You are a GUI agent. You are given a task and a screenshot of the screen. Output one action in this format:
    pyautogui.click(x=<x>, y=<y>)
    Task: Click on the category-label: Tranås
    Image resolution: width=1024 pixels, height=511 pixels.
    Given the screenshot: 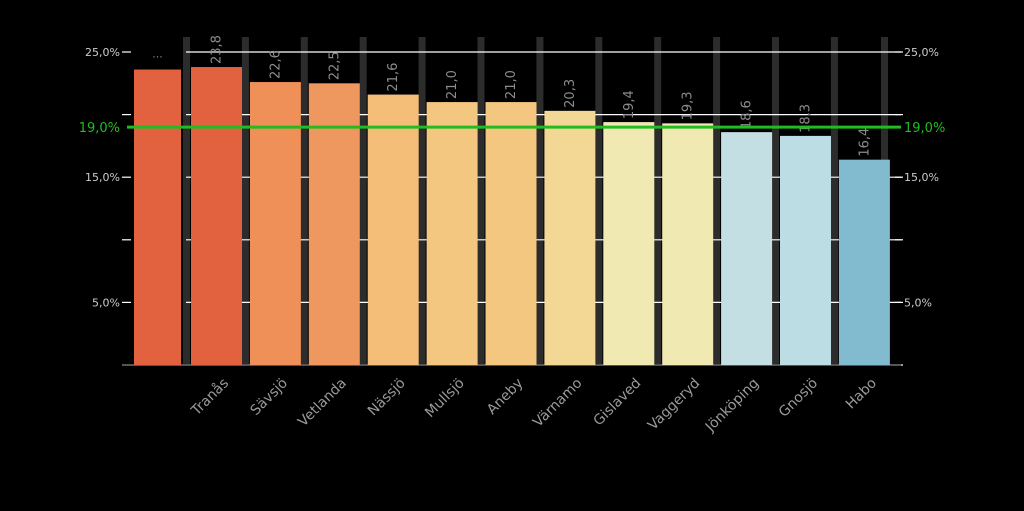 What is the action you would take?
    pyautogui.click(x=209, y=397)
    